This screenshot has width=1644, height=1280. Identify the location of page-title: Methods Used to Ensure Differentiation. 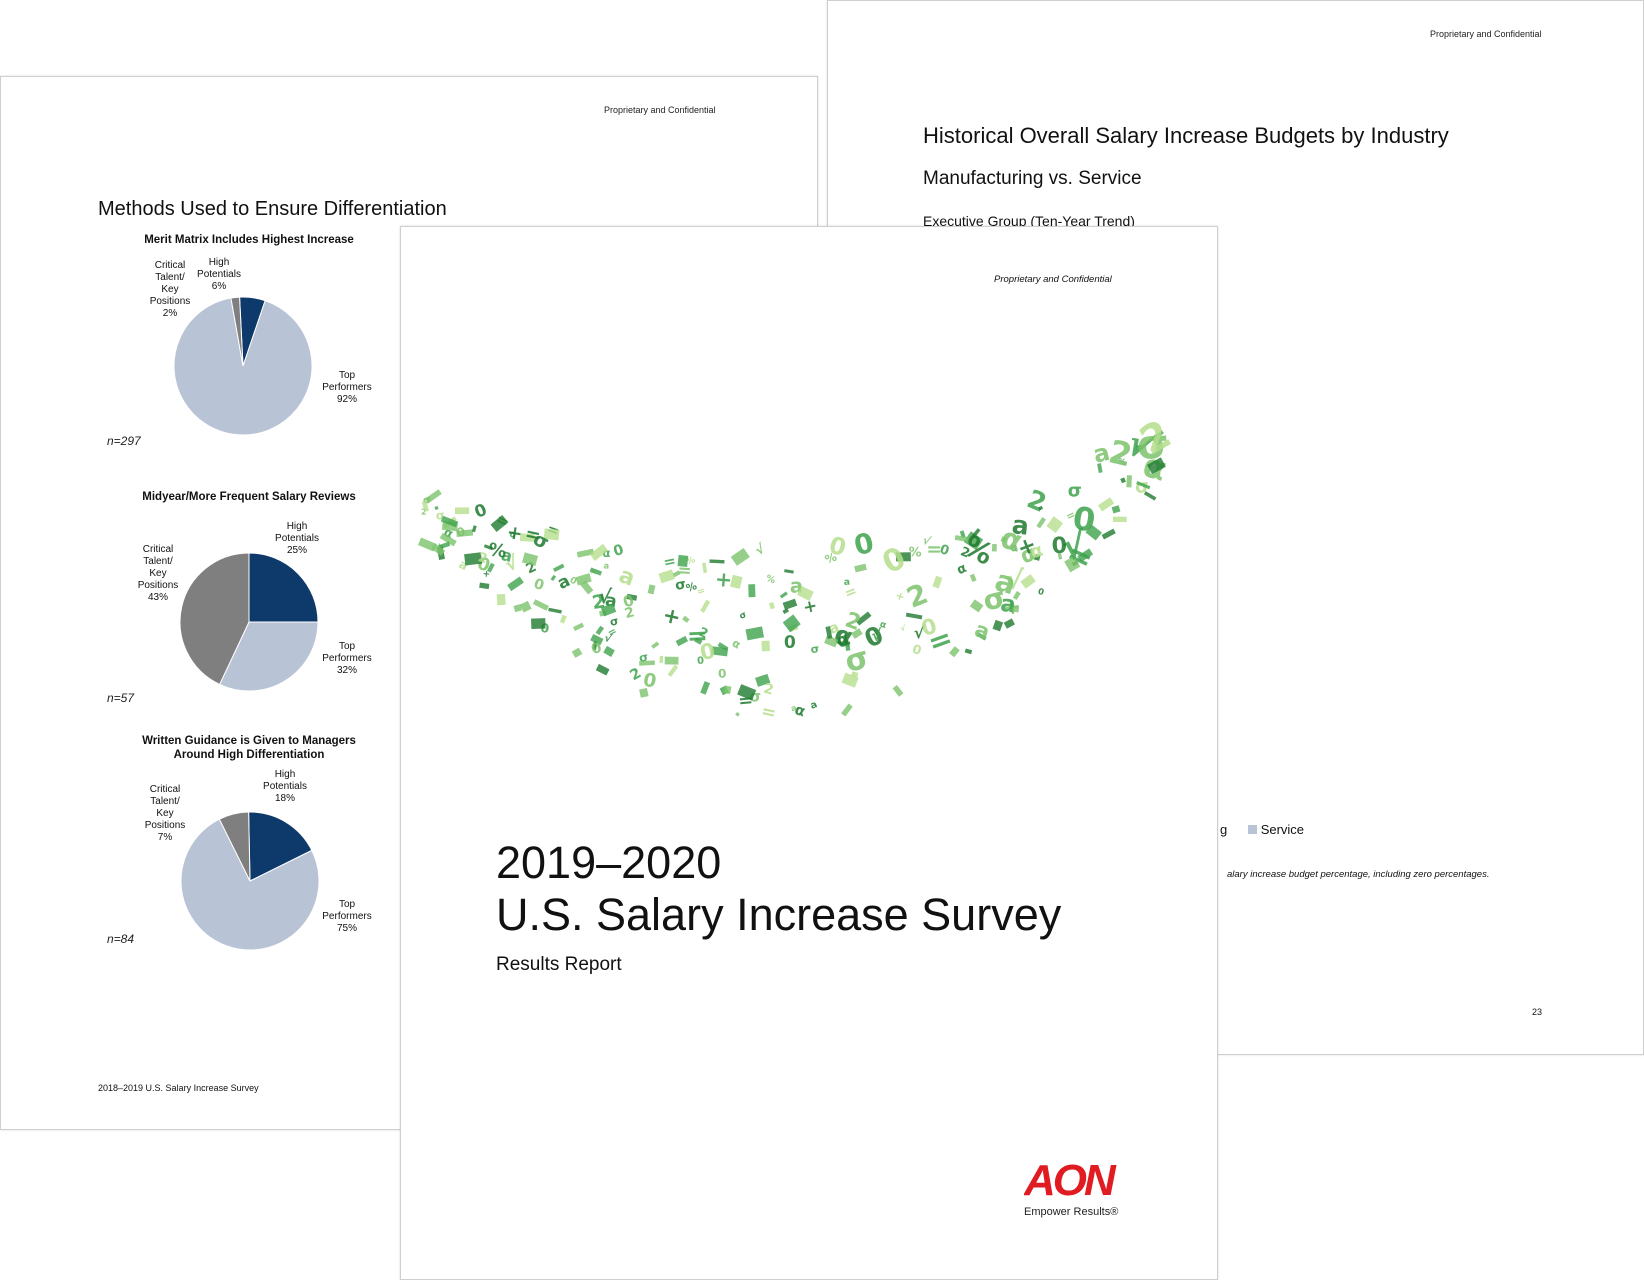
(272, 209).